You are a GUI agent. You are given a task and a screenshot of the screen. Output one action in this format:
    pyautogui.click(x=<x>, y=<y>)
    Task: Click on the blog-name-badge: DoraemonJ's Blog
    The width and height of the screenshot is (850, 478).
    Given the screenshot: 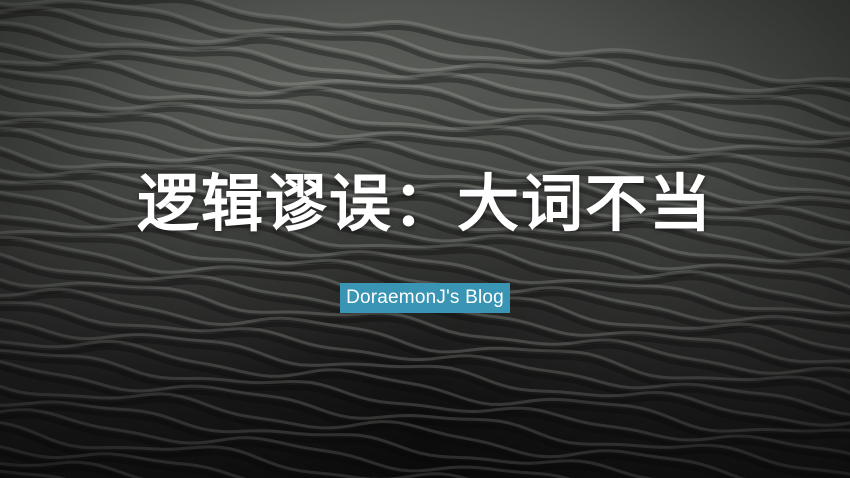 What is the action you would take?
    pyautogui.click(x=425, y=298)
    